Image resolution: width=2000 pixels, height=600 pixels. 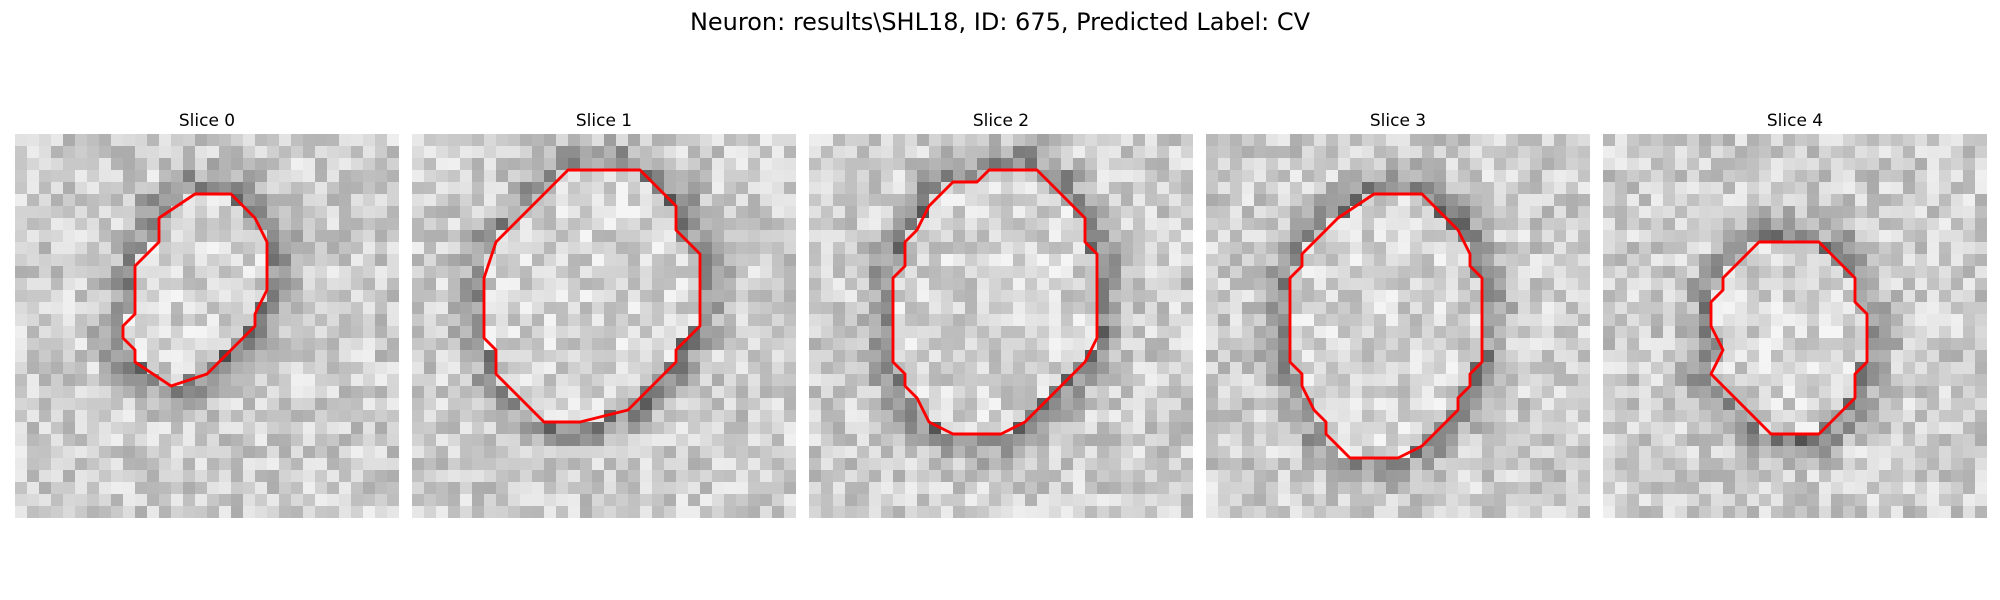 What do you see at coordinates (604, 121) in the screenshot?
I see `slice-title: Slice 1` at bounding box center [604, 121].